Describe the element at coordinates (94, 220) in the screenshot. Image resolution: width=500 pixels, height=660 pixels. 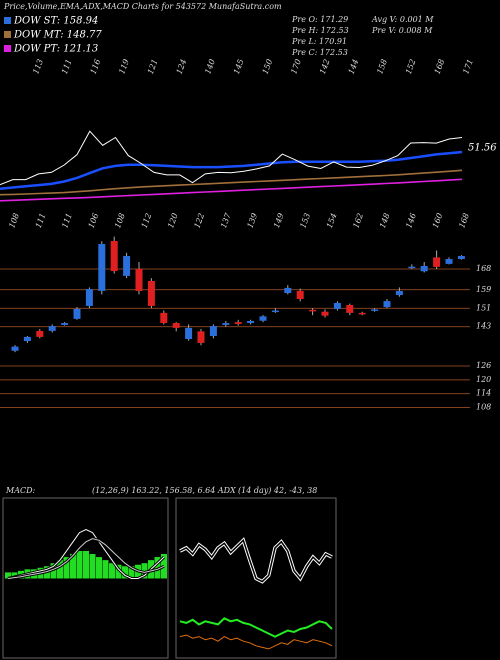
I see `low-label: 106` at that location.